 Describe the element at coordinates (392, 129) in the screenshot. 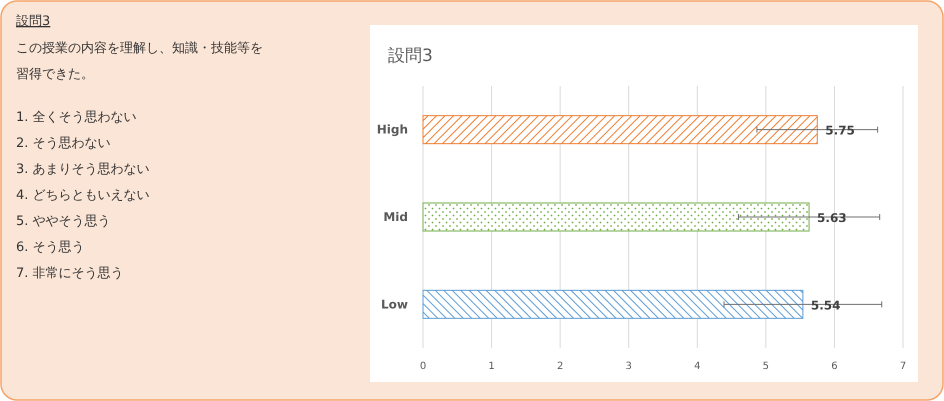

I see `y-tick: High` at that location.